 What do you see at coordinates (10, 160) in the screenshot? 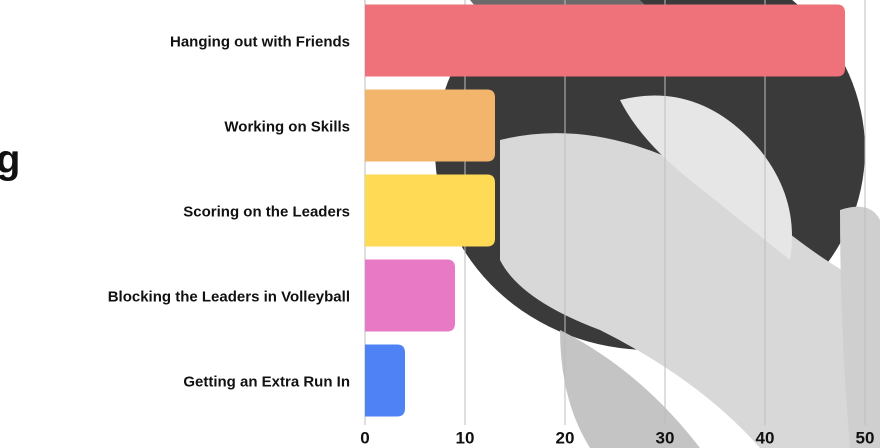
I see `heading: g` at bounding box center [10, 160].